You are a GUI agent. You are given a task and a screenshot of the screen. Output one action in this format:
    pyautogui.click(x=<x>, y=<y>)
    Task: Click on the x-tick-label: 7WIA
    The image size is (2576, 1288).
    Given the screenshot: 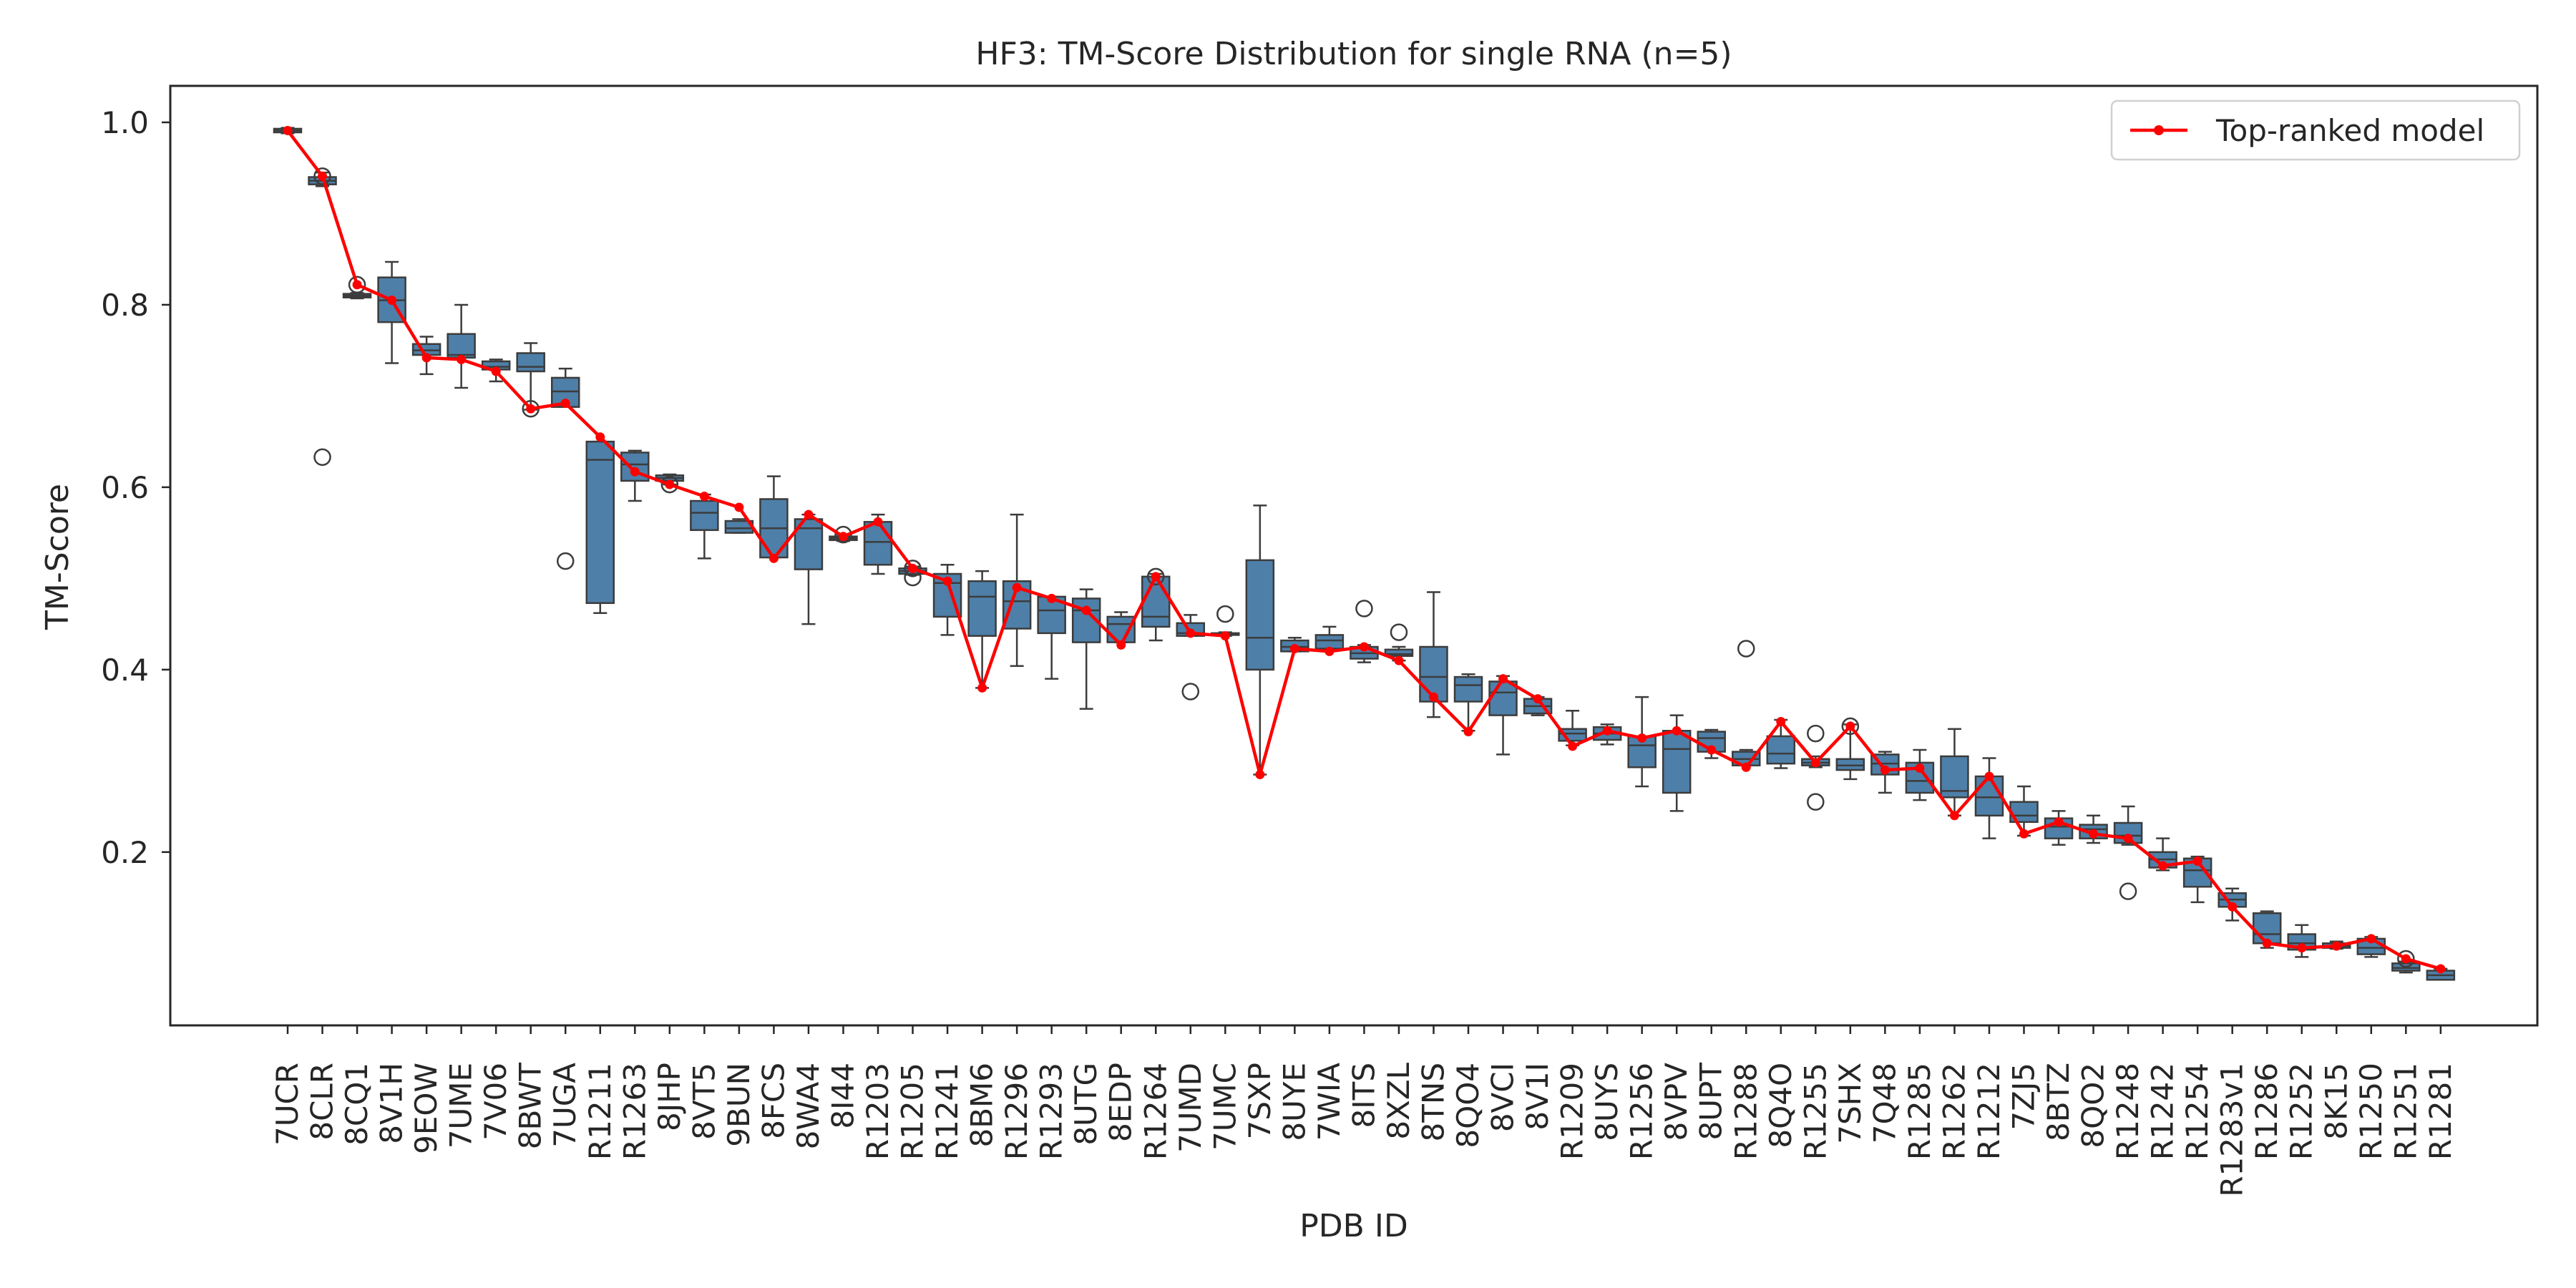 What is the action you would take?
    pyautogui.click(x=1329, y=1102)
    